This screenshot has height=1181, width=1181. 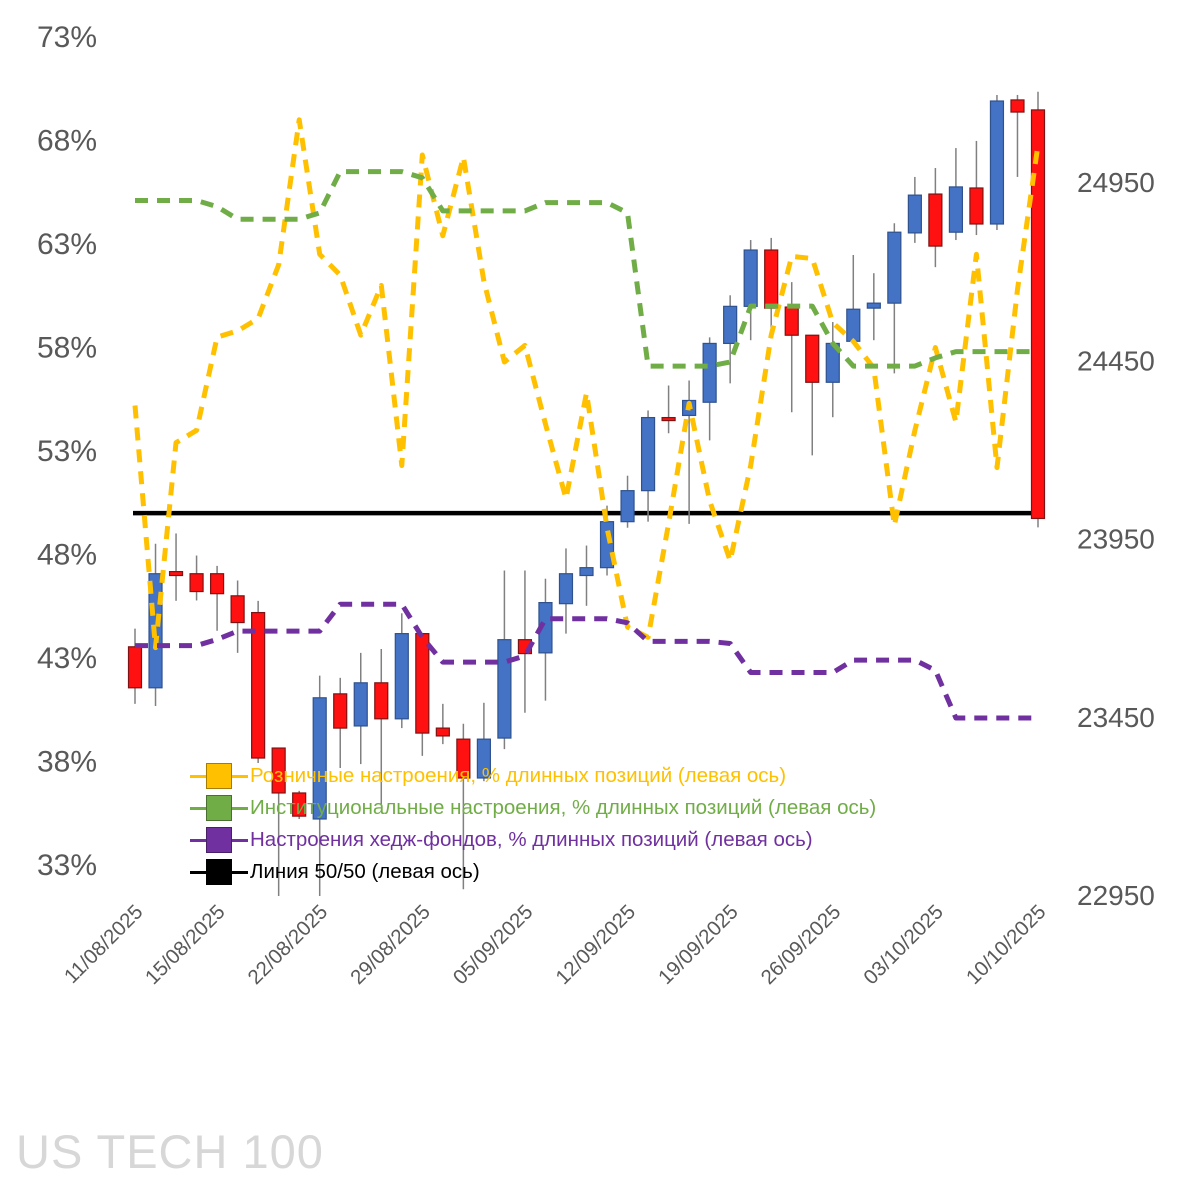 What do you see at coordinates (67, 658) in the screenshot?
I see `left-axis-tick: 43%` at bounding box center [67, 658].